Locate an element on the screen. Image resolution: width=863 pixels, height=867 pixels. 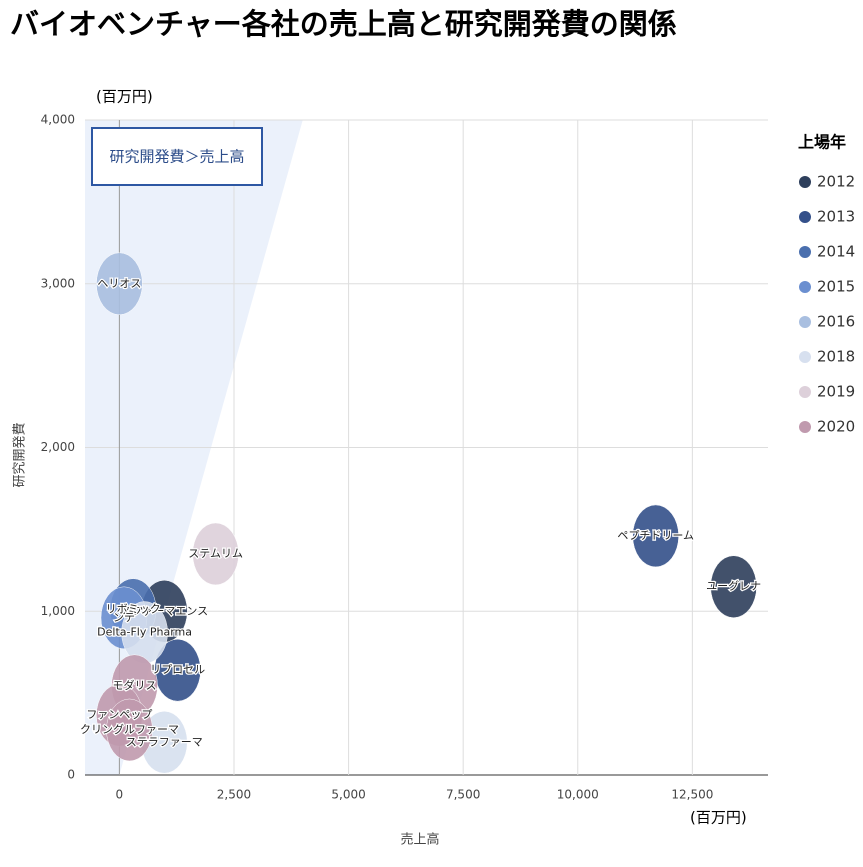
y-tick-label: 1,000 is located at coordinates (58, 611).